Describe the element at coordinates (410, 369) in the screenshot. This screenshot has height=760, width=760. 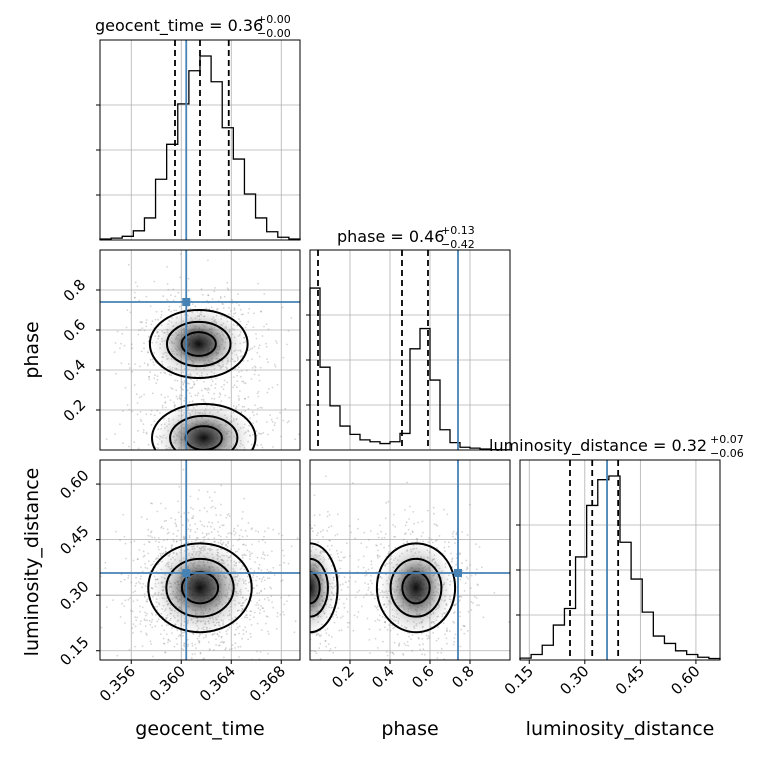
I see `hist-line-phase` at that location.